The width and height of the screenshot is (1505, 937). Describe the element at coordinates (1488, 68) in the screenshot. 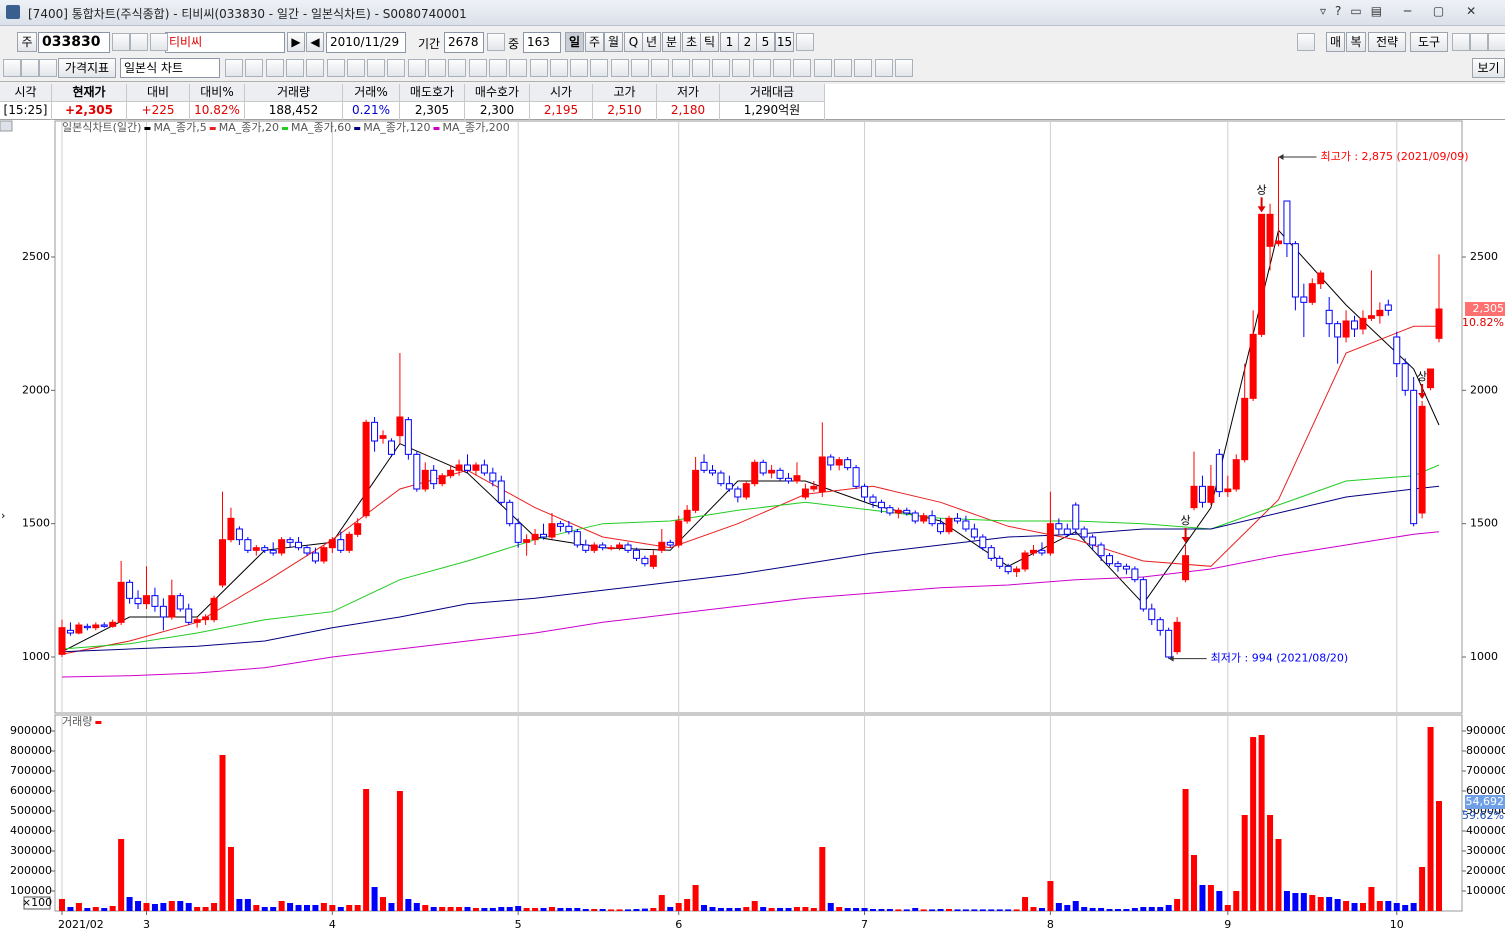

I see `view-button: 보기` at that location.